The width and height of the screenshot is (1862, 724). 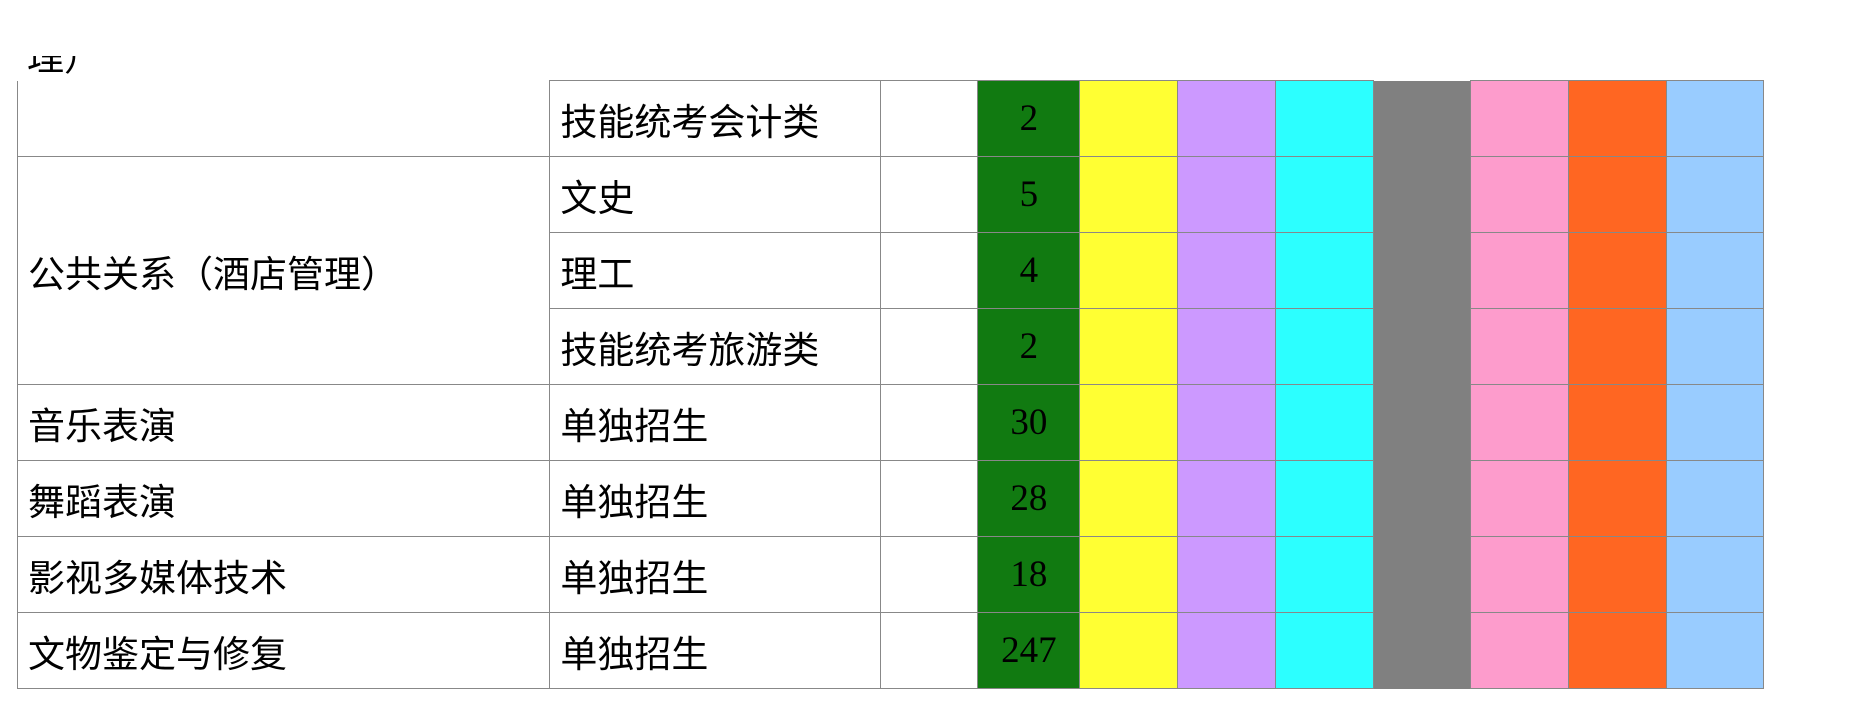 I want to click on count-cell: 247, so click(x=1029, y=650).